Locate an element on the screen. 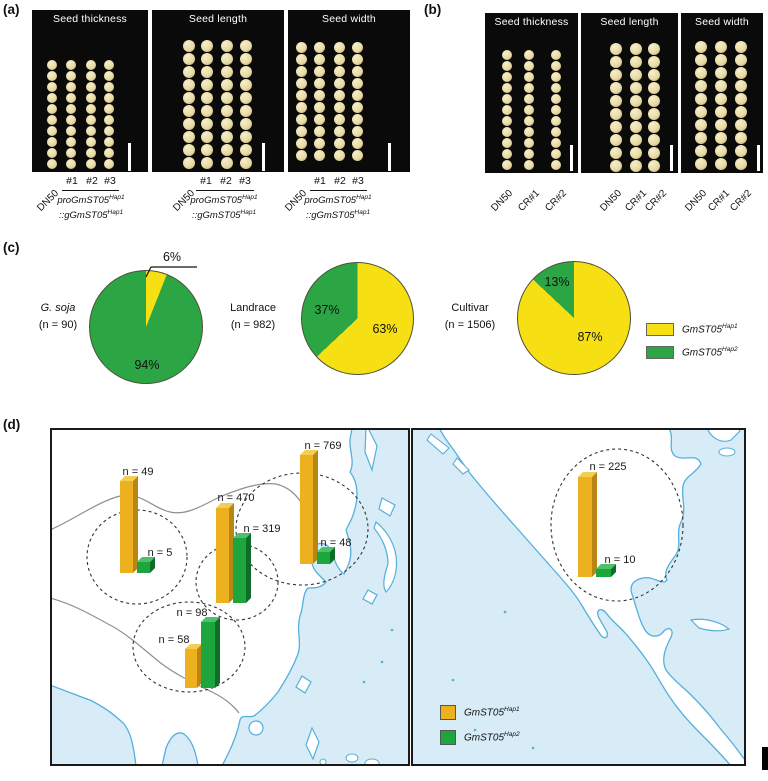  seed-panel-title: Seed length is located at coordinates (218, 19).